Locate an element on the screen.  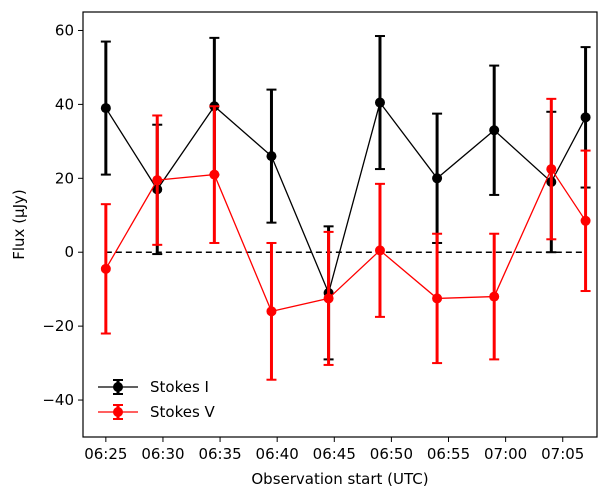
y-axis: −40 −20 0 20 40 60 is located at coordinates (62, 215).